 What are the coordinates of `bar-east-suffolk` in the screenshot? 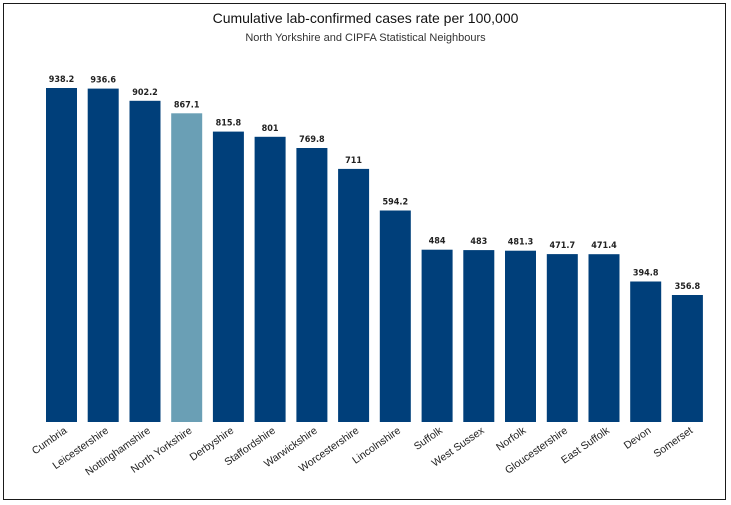 It's located at (604, 338).